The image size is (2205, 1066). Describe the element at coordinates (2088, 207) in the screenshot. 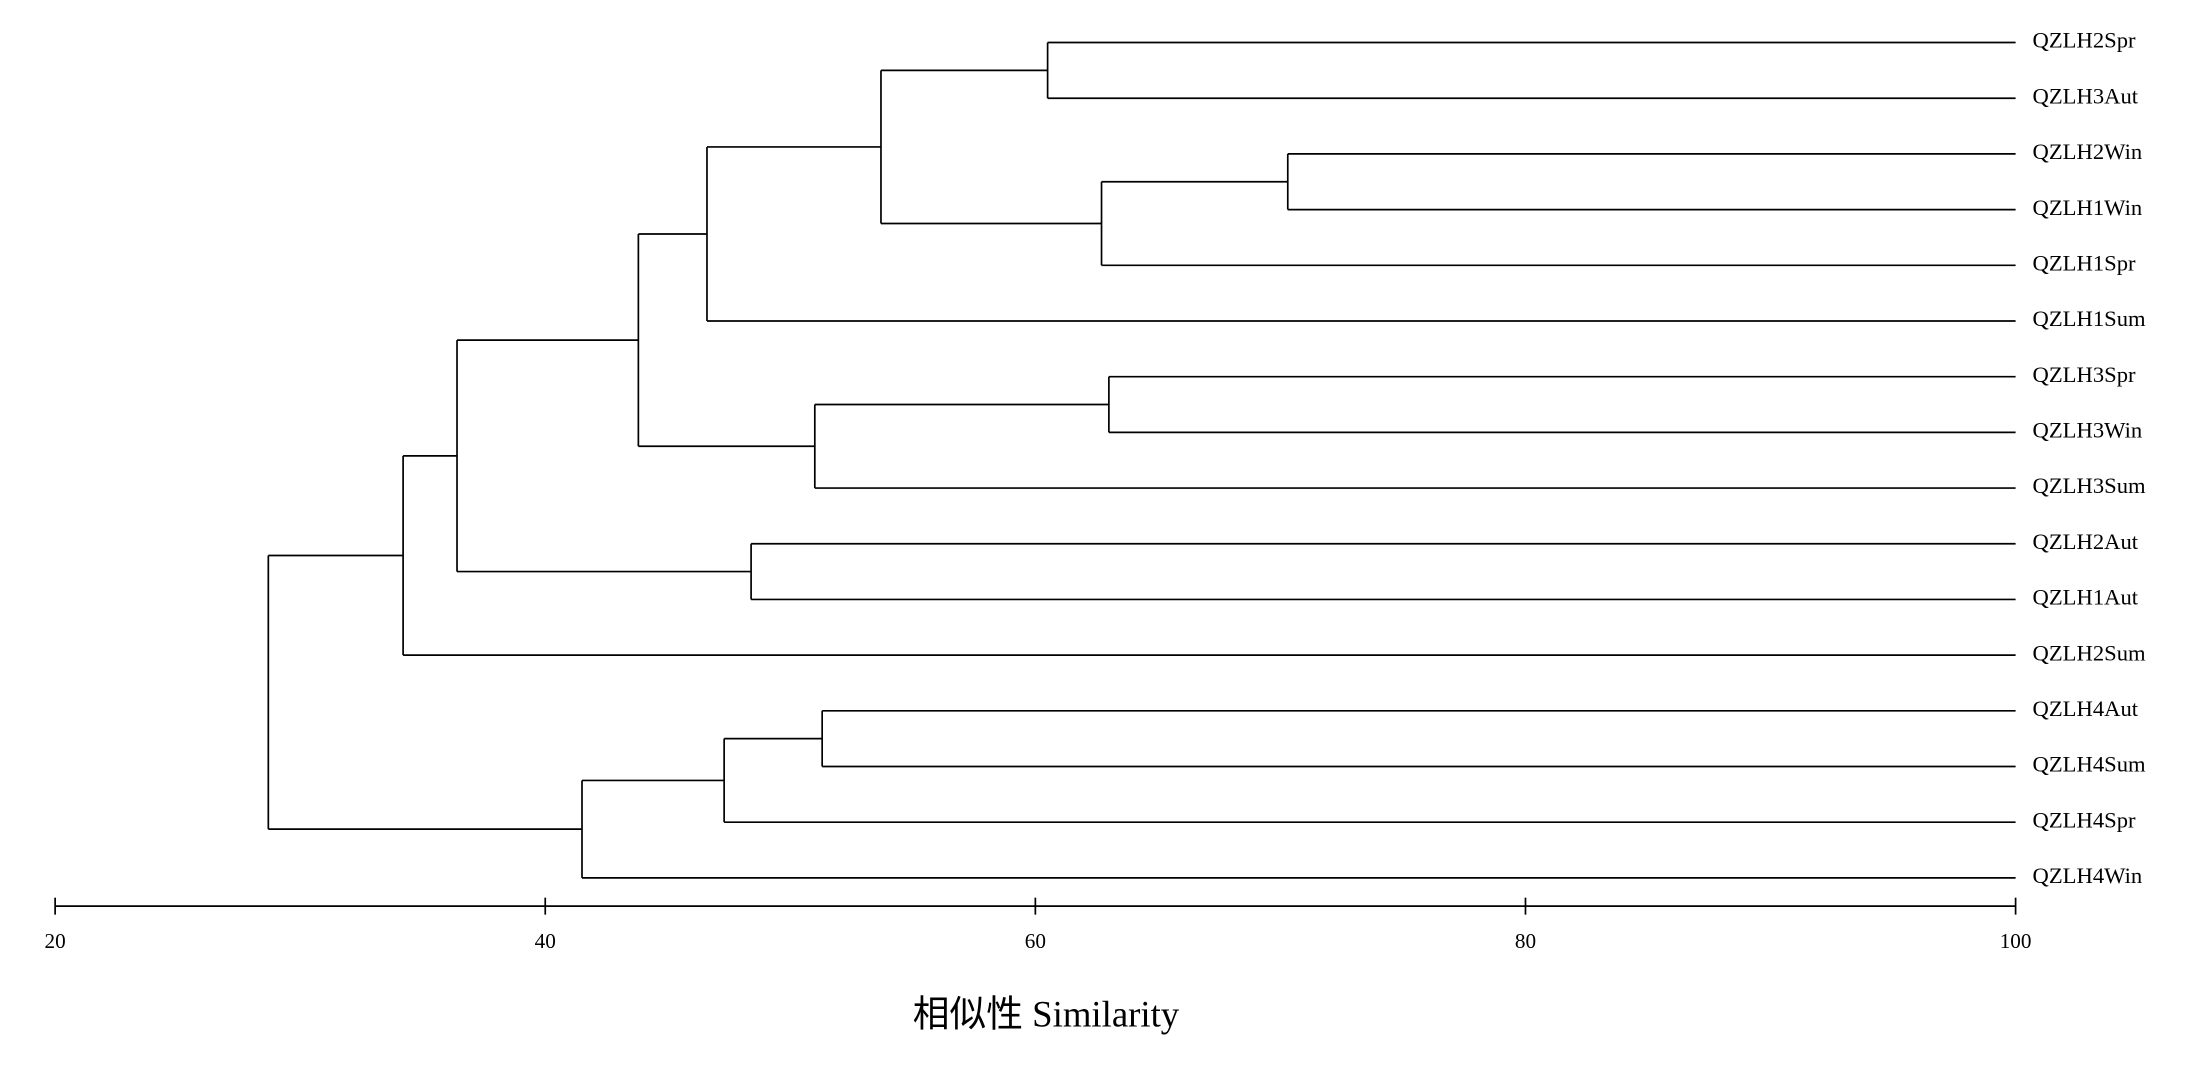

I see `leaf-label: QZLH1Win` at that location.